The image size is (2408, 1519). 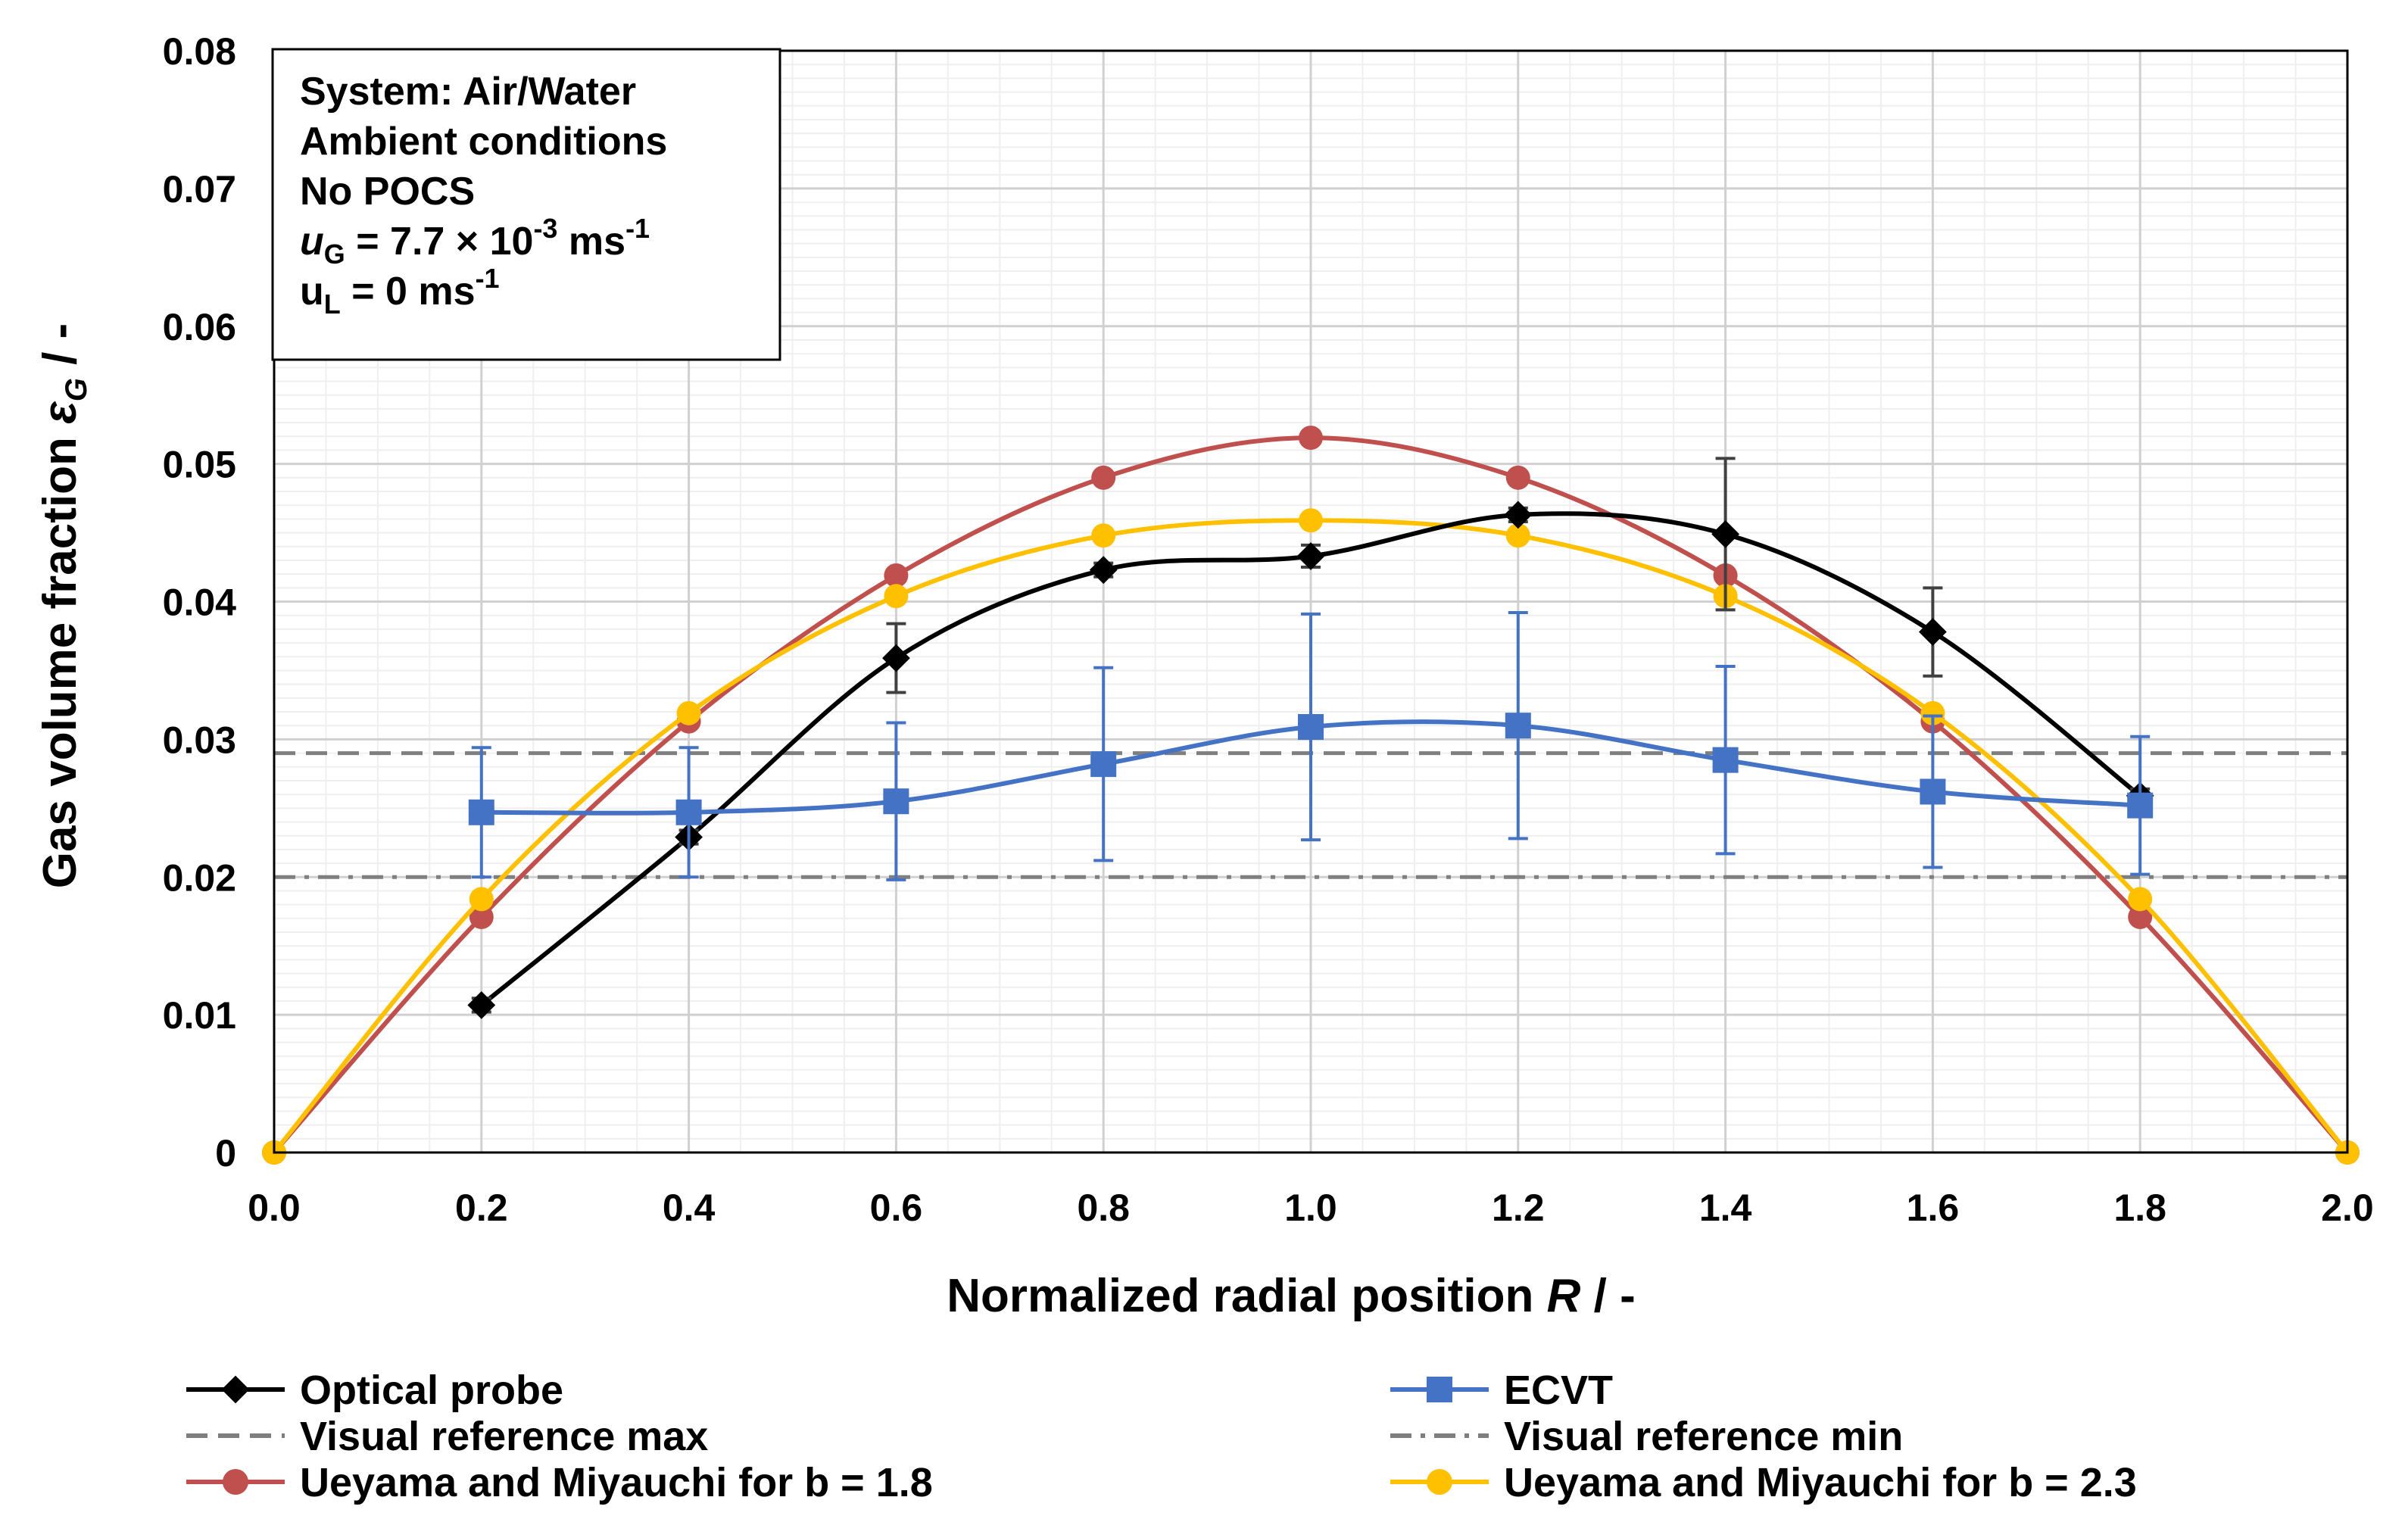 I want to click on x-tick-label: 0.4, so click(x=689, y=1208).